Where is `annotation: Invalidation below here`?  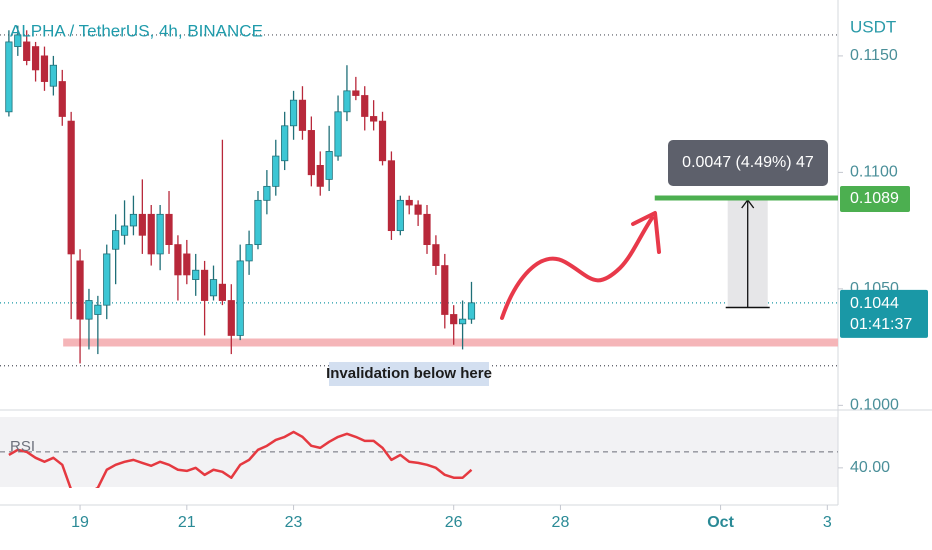 annotation: Invalidation below here is located at coordinates (409, 373).